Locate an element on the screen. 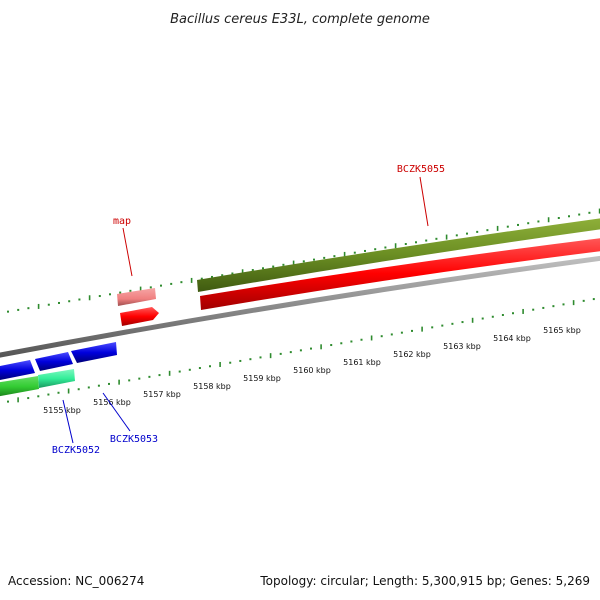 The image size is (600, 600). tick-label: 5157 kbp is located at coordinates (162, 394).